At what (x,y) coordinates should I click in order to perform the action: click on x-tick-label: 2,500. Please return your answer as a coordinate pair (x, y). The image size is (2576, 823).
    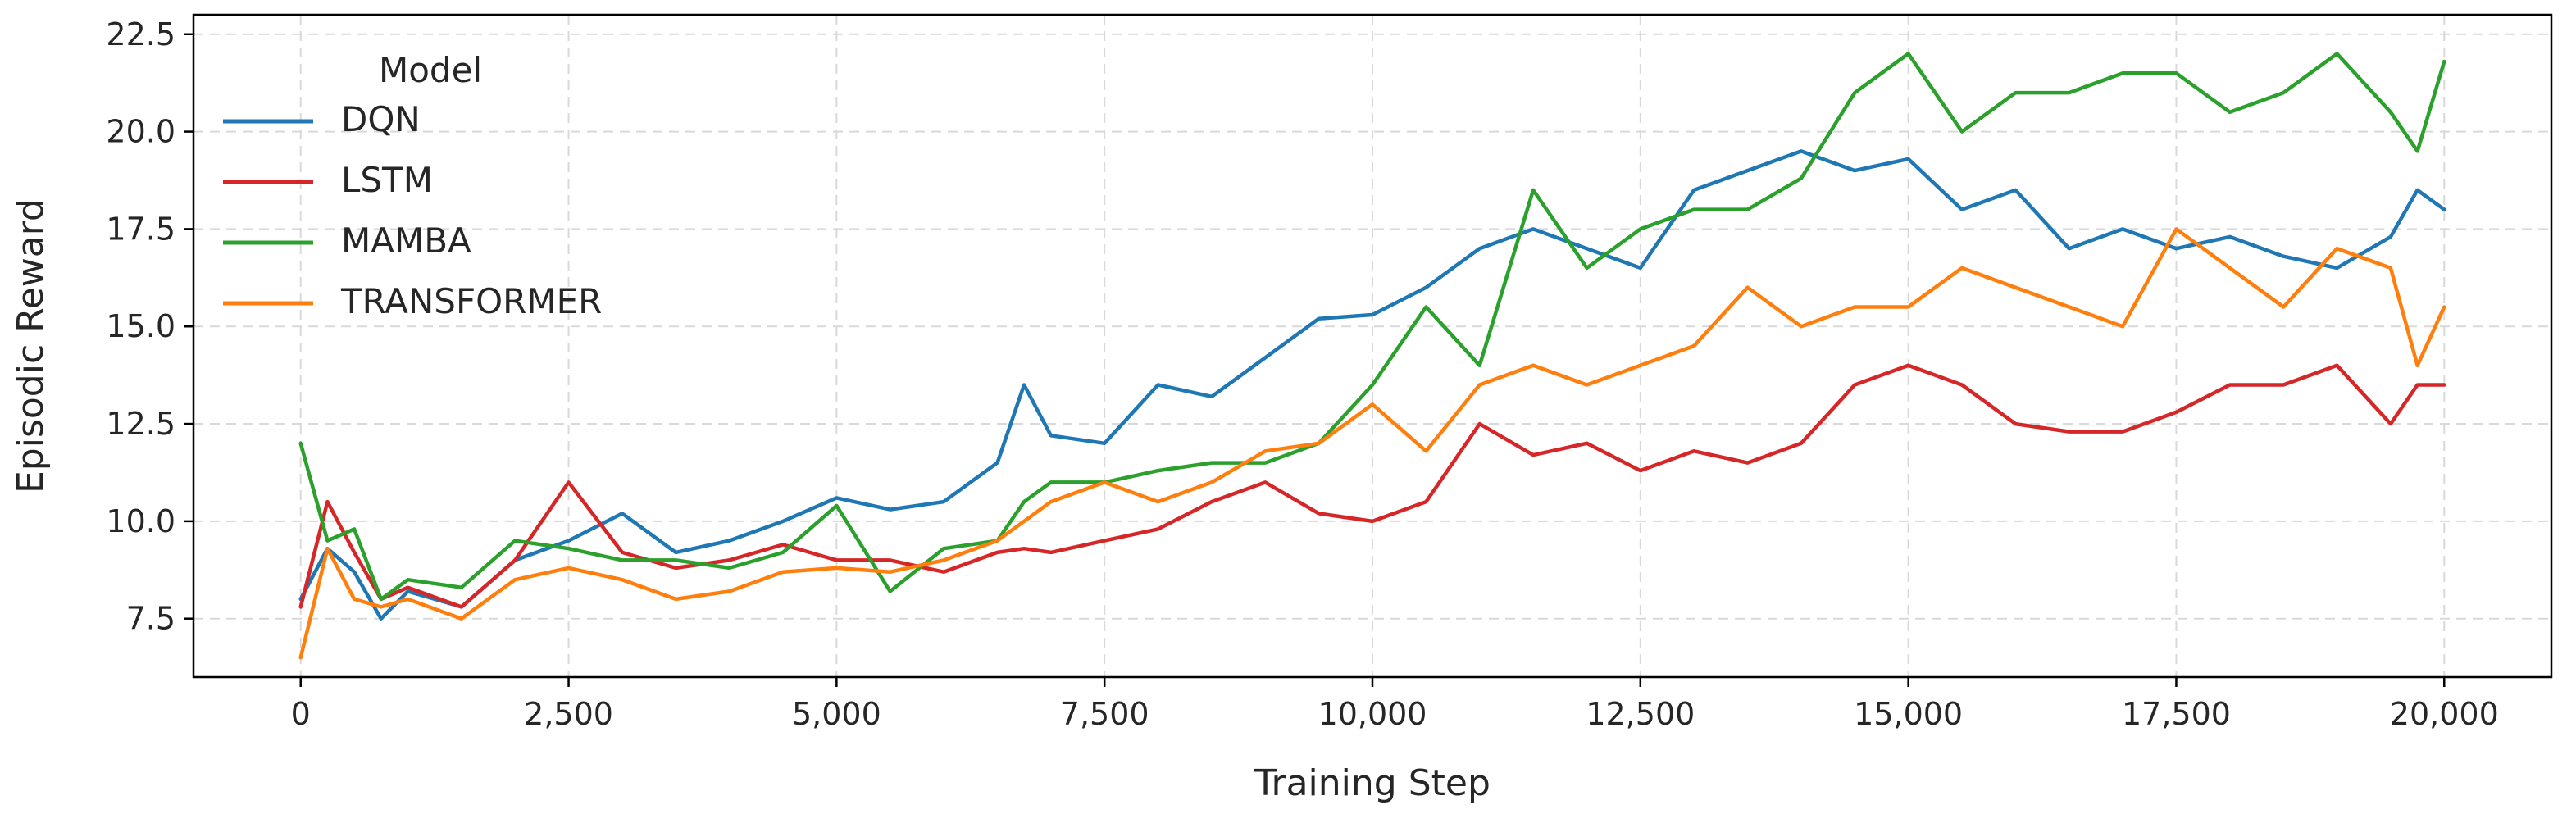
    Looking at the image, I should click on (568, 714).